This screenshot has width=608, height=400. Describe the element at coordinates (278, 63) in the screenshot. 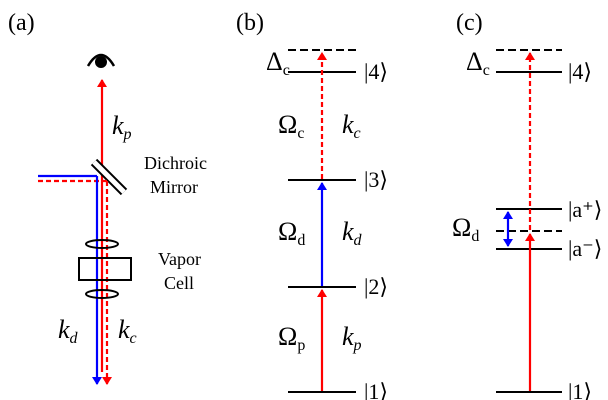

I see `delta-c-label-b: Δc` at that location.